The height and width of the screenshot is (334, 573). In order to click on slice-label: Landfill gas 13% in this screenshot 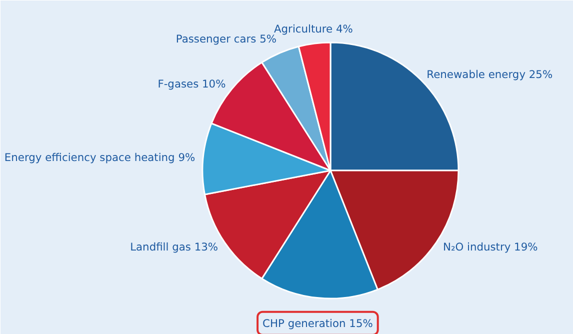, I will do `click(174, 247)`.